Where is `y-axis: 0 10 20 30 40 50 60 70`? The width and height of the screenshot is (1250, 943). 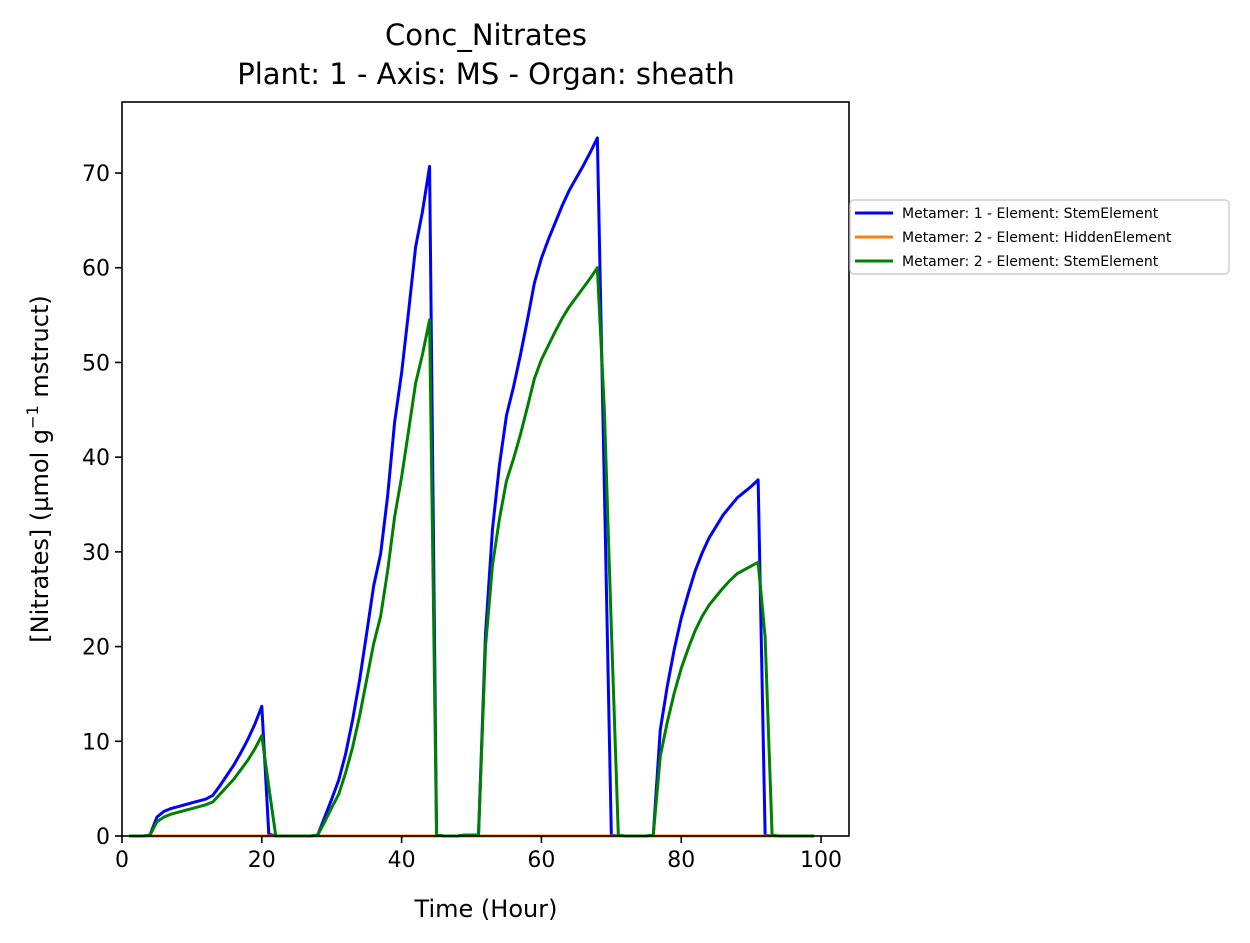
y-axis: 0 10 20 30 40 50 60 70 is located at coordinates (102, 506).